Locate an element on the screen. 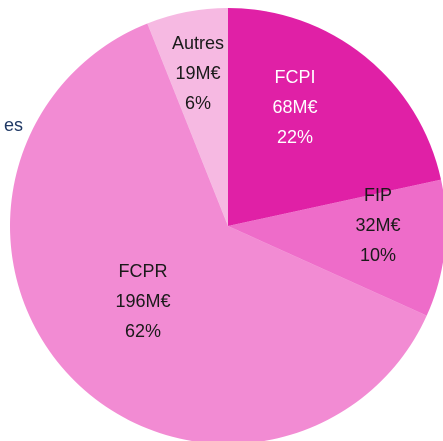  slice-label: FCPI is located at coordinates (294, 77).